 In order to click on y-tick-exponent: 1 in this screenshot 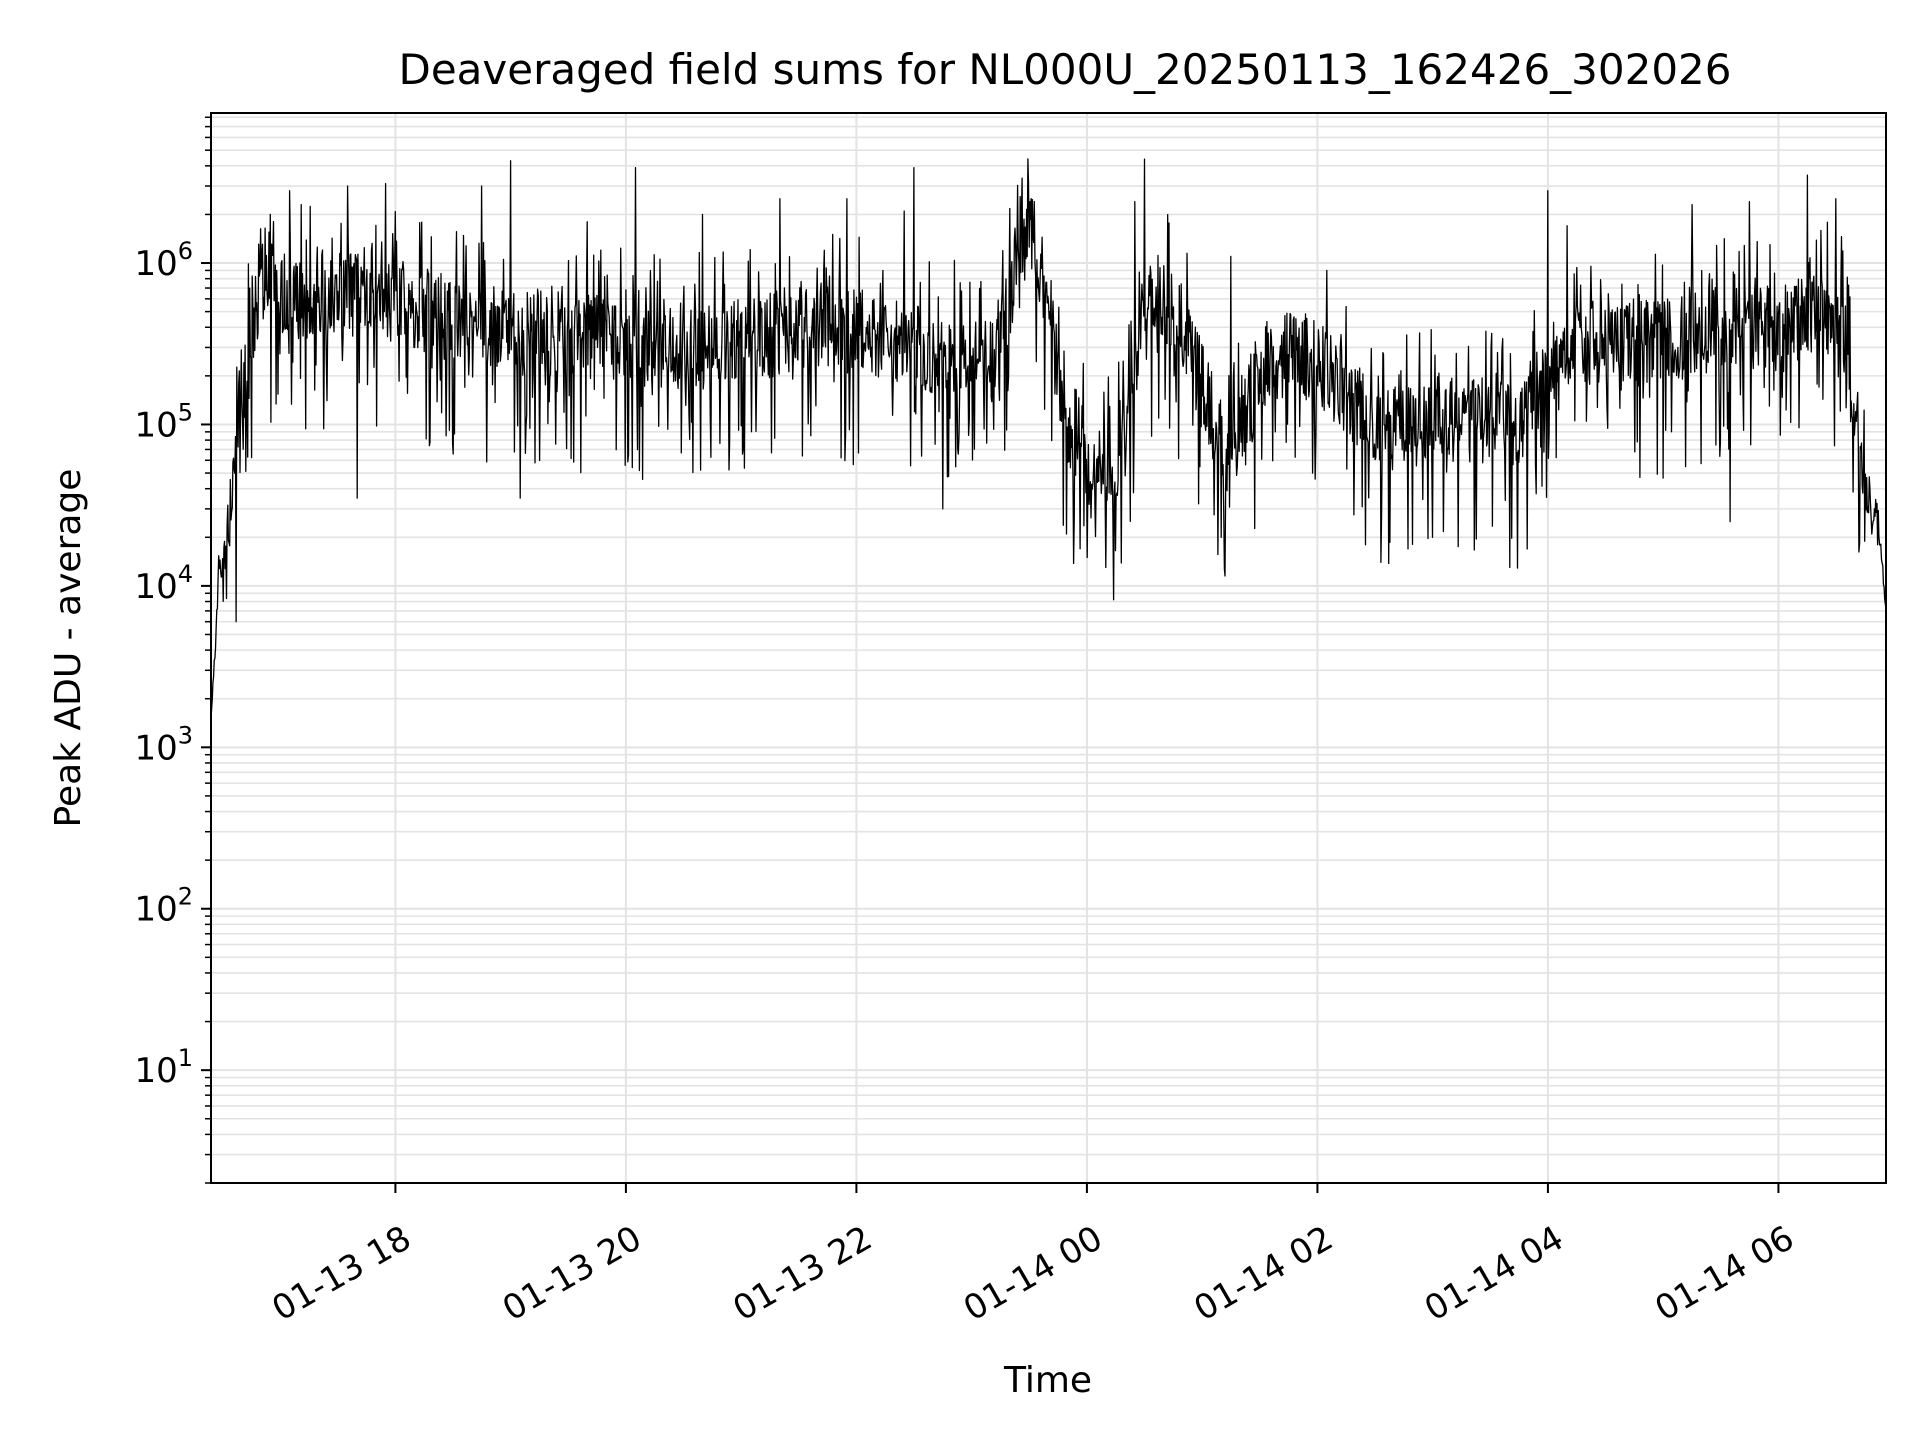, I will do `click(185, 1058)`.